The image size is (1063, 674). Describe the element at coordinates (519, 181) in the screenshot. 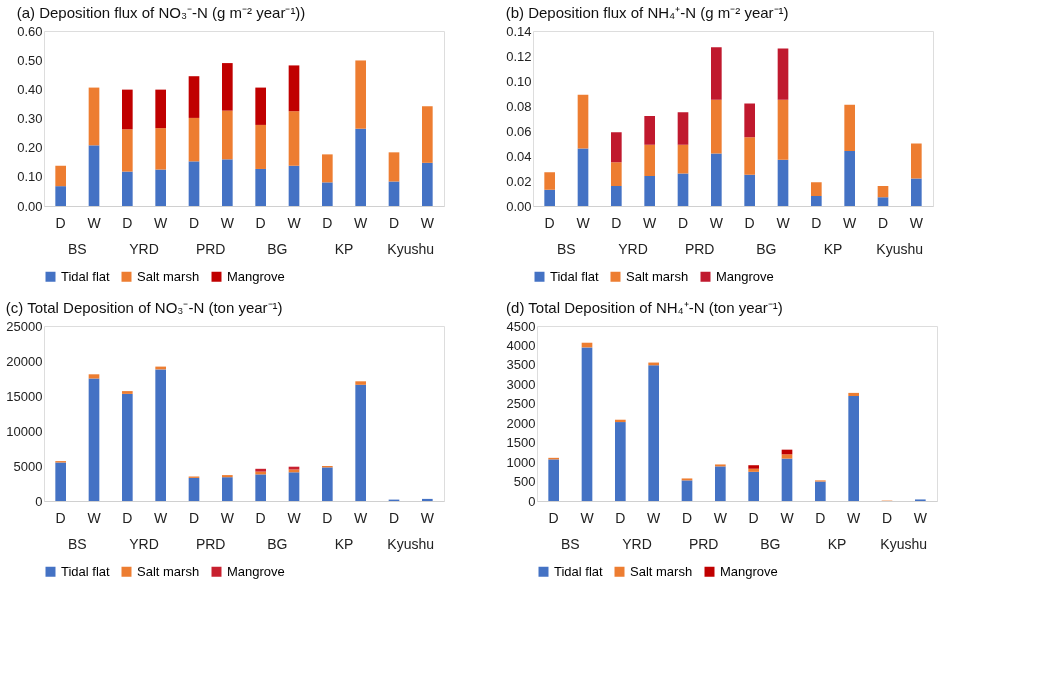

I see `y-tick-label: 0.02` at that location.